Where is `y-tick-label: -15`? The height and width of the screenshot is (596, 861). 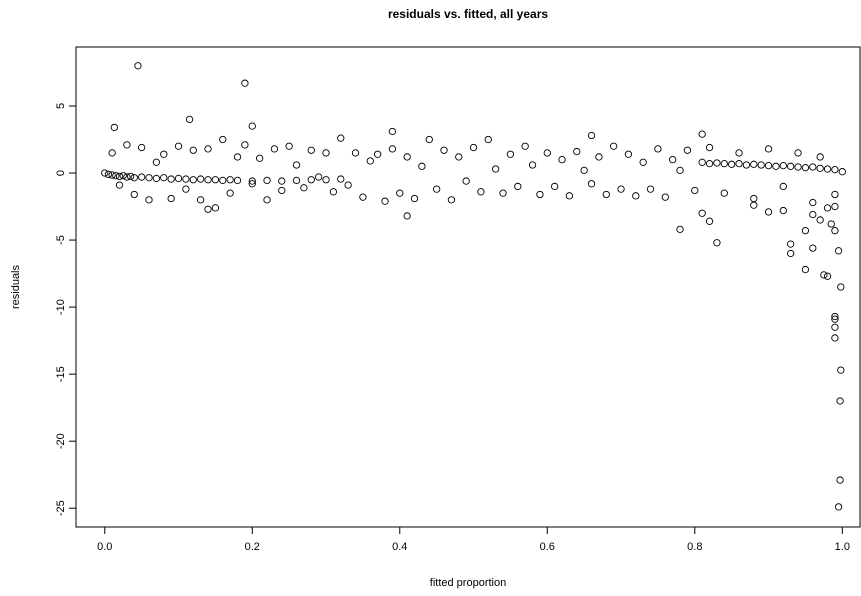 y-tick-label: -15 is located at coordinates (61, 374).